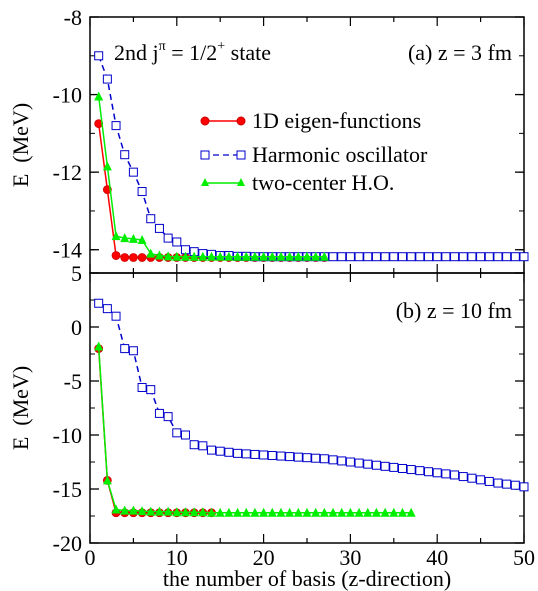 Image resolution: width=538 pixels, height=591 pixels. Describe the element at coordinates (90, 557) in the screenshot. I see `x-tick-label: 0` at that location.